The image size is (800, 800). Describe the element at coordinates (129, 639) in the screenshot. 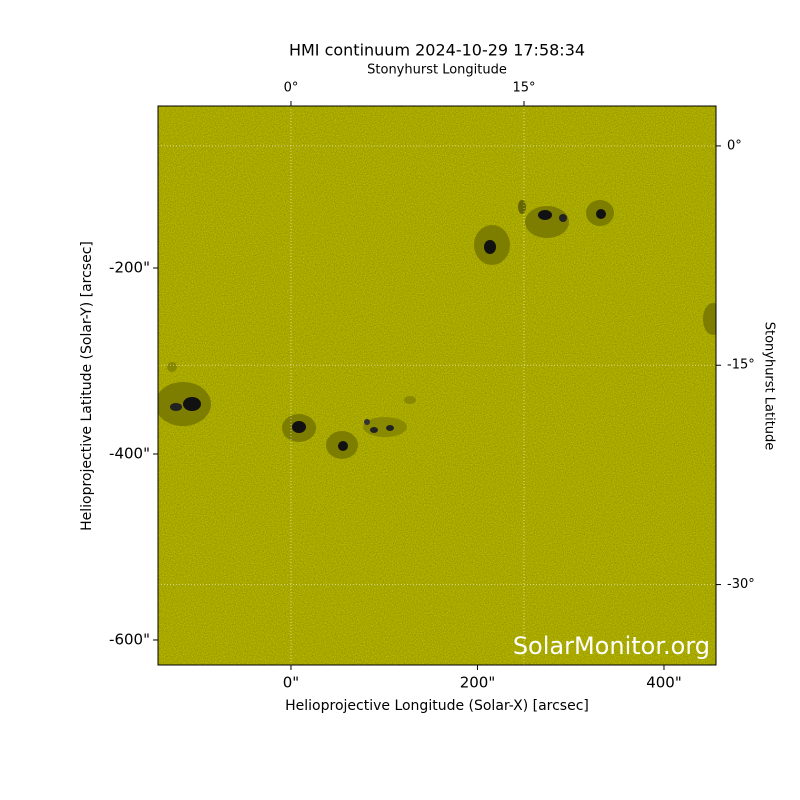

I see `y-tick-label: -600"` at that location.